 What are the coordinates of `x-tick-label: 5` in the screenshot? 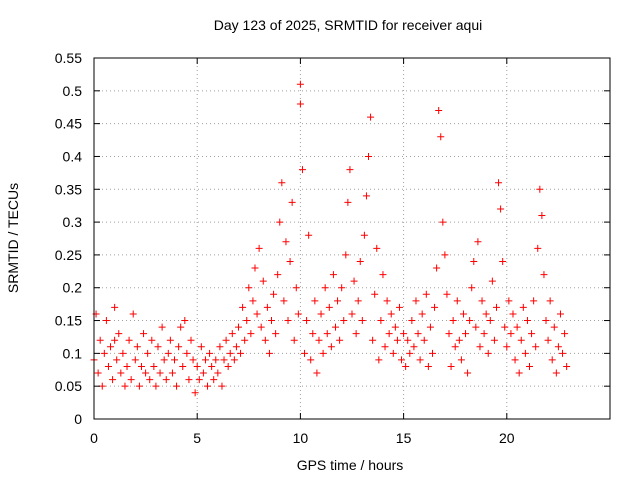 It's located at (197, 438).